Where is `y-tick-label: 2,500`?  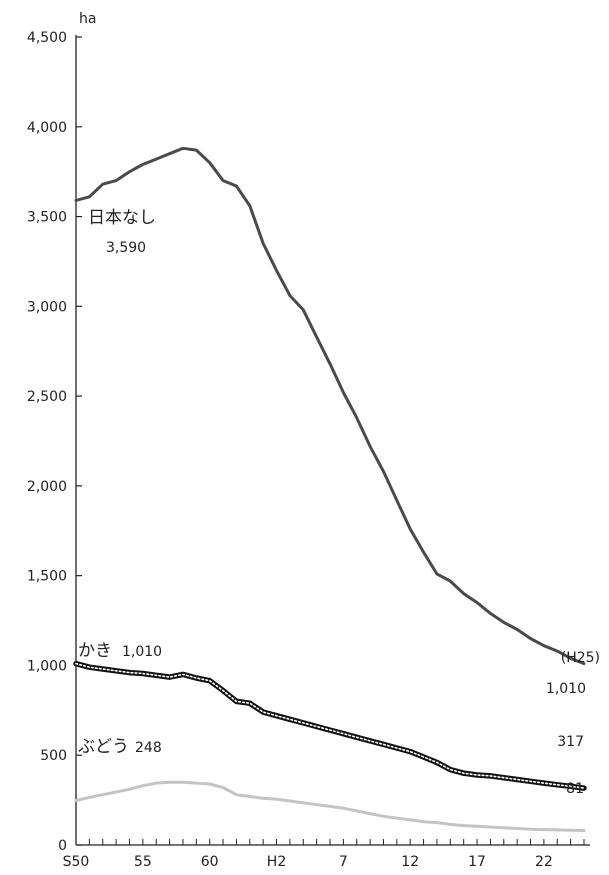 y-tick-label: 2,500 is located at coordinates (47, 397).